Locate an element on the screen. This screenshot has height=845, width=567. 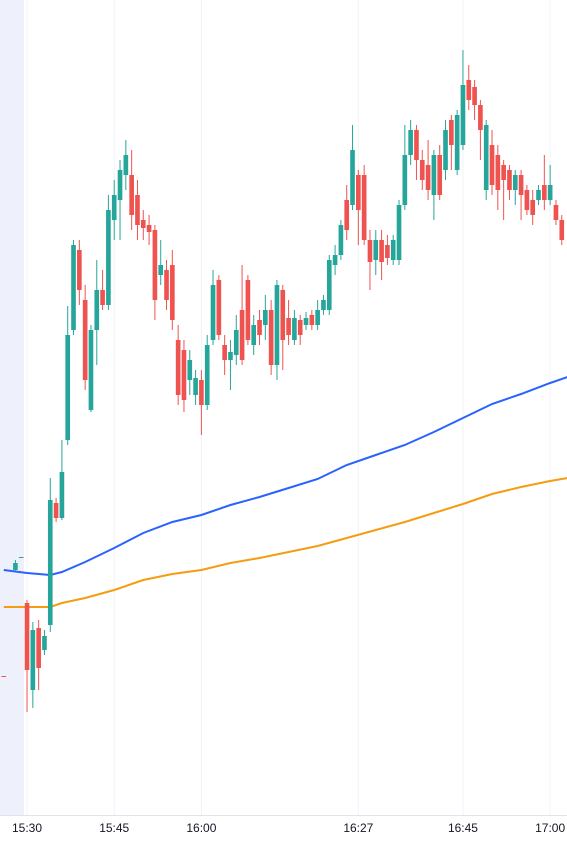
x-tick-label: 16:27 is located at coordinates (358, 828).